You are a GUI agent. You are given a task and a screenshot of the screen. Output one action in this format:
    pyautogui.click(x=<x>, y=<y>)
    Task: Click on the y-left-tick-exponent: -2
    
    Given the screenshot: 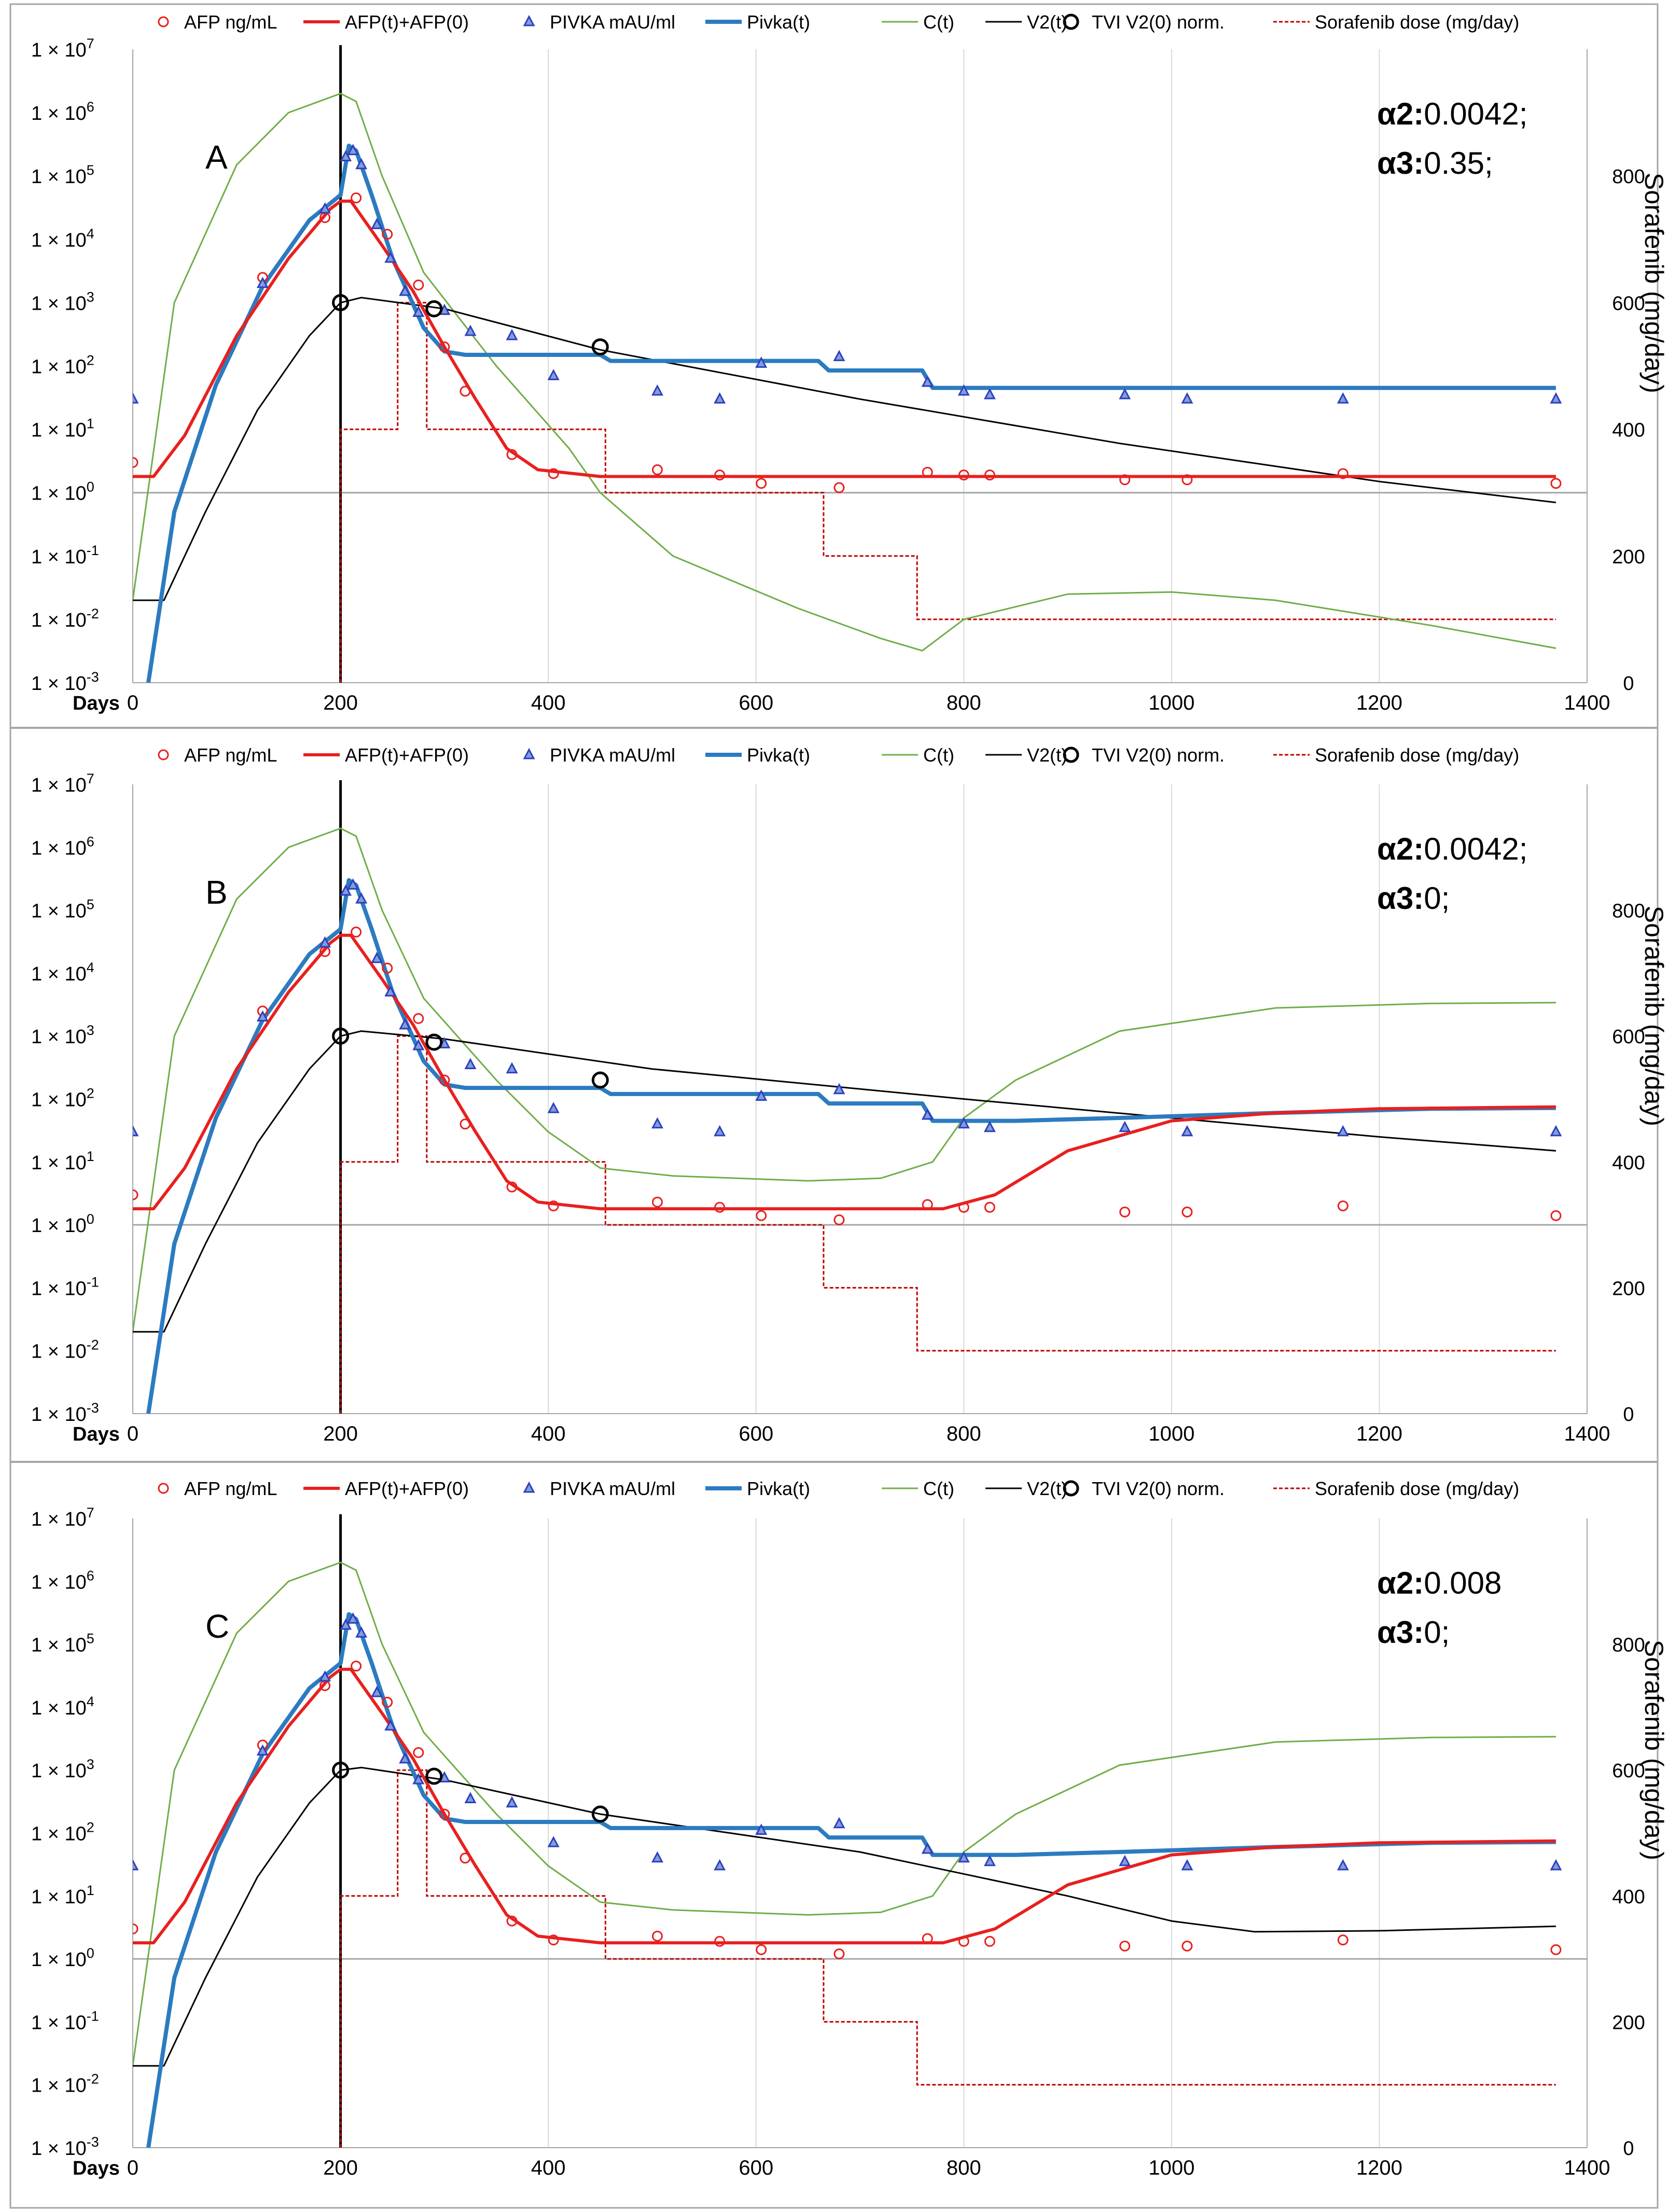 What is the action you would take?
    pyautogui.click(x=93, y=2079)
    